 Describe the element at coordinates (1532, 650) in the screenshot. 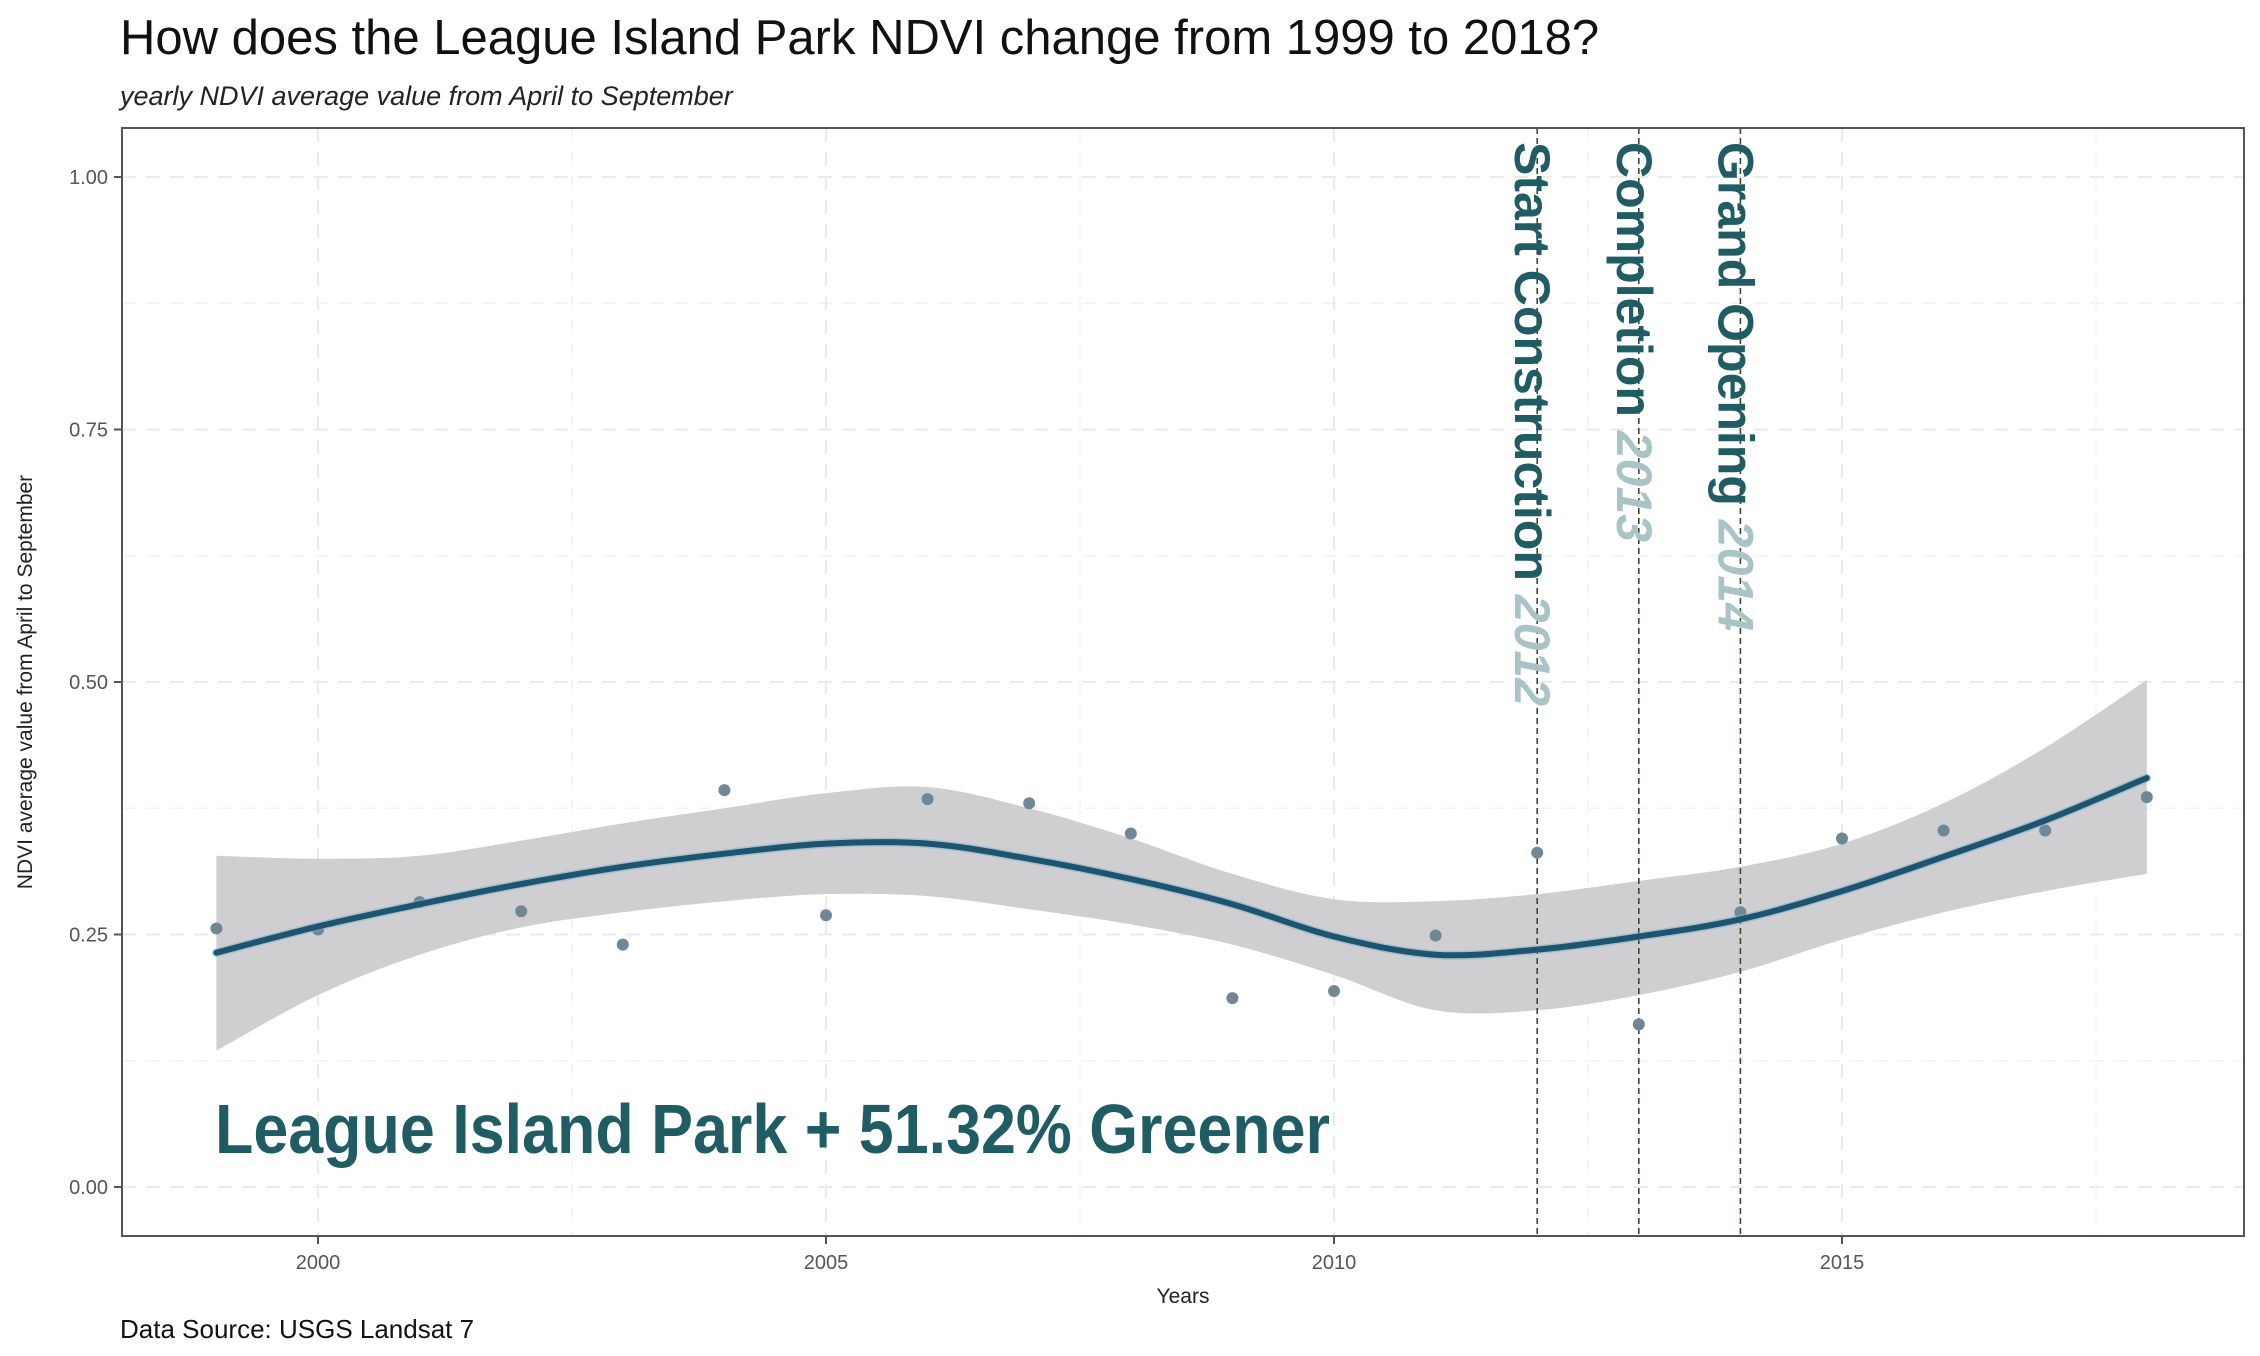

I see `event-year: 2012` at that location.